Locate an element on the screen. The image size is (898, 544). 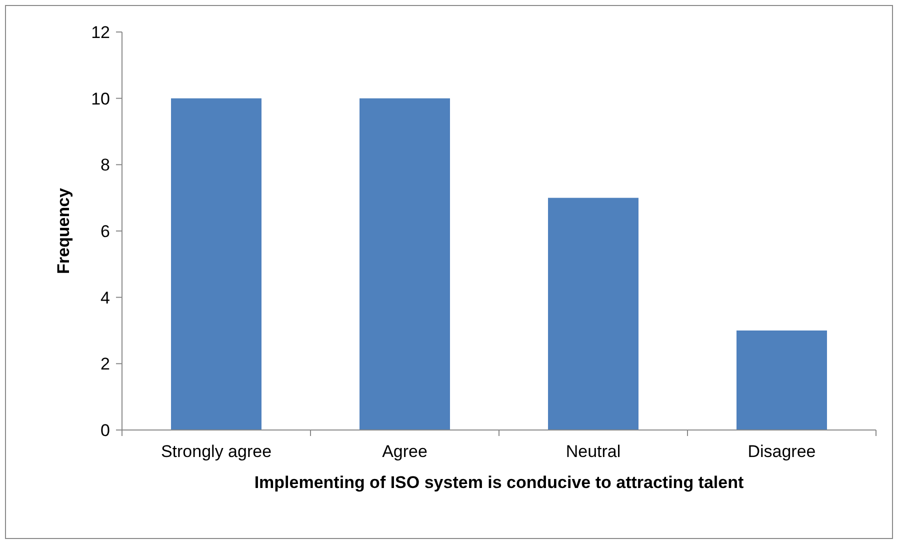
y-tick-label: 12 is located at coordinates (100, 32).